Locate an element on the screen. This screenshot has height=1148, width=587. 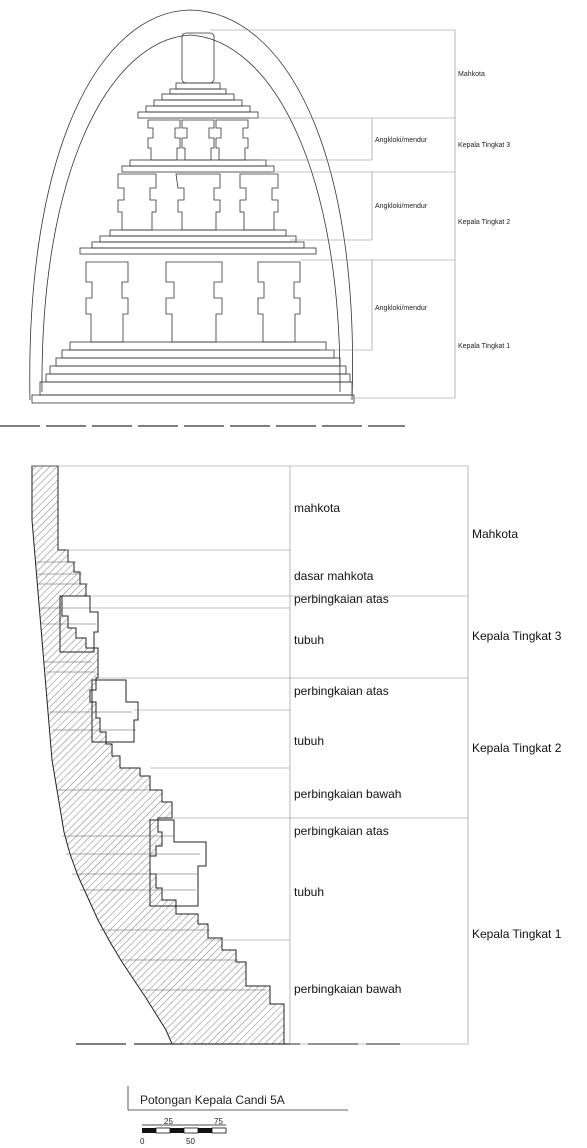
section-label-perbingkaian-bawah-2: perbingkaian bawah is located at coordinates (347, 794).